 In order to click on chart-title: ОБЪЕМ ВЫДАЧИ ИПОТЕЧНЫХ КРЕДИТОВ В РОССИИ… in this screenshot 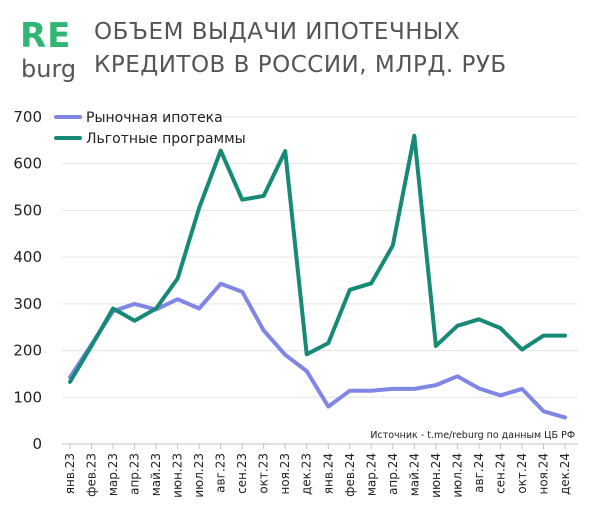, I will do `click(334, 49)`.